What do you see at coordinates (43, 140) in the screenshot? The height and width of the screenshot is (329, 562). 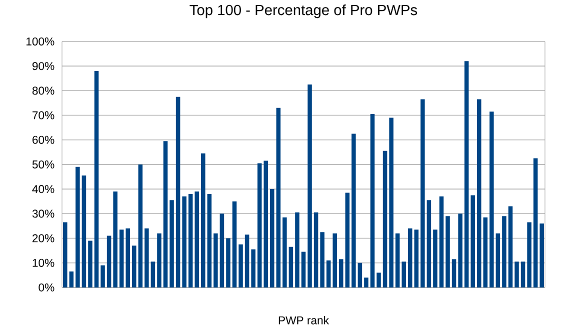 I see `y-tick-label: 60%` at bounding box center [43, 140].